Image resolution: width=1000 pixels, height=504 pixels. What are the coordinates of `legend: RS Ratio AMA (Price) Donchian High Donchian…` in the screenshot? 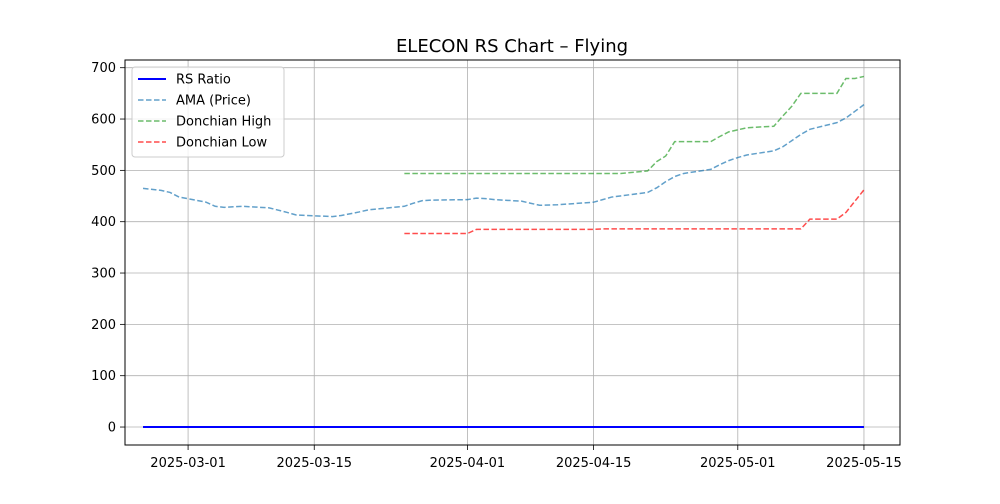 It's located at (208, 112).